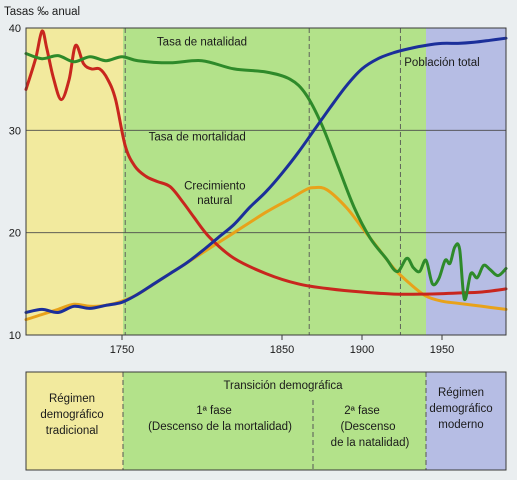  I want to click on y-tick-40: 40, so click(15, 29).